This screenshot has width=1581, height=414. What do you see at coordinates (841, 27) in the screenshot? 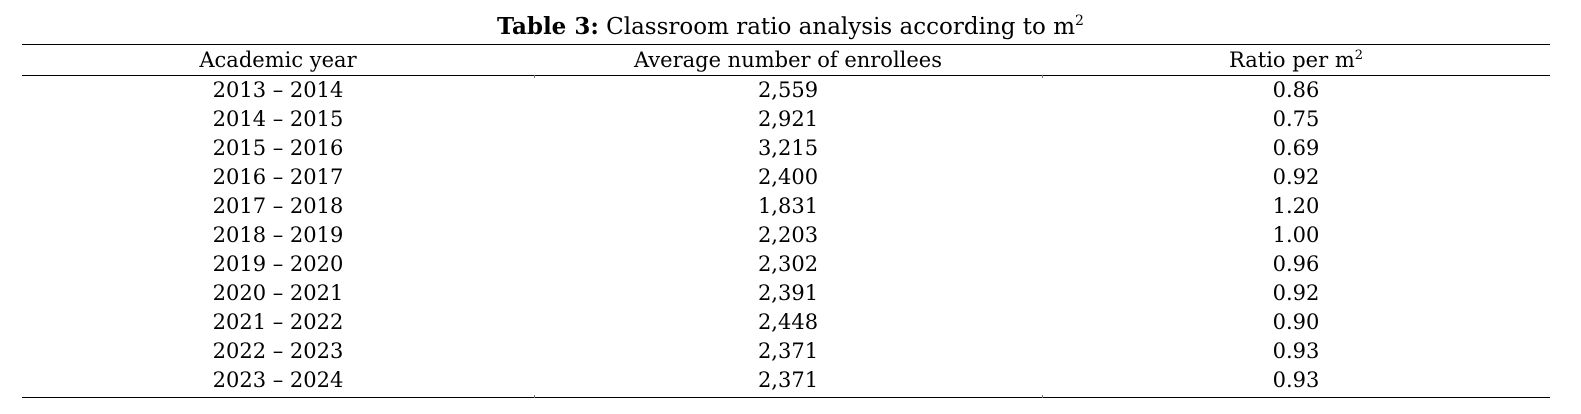
I see `caption-text: Classroom ratio analysis according to m` at bounding box center [841, 27].